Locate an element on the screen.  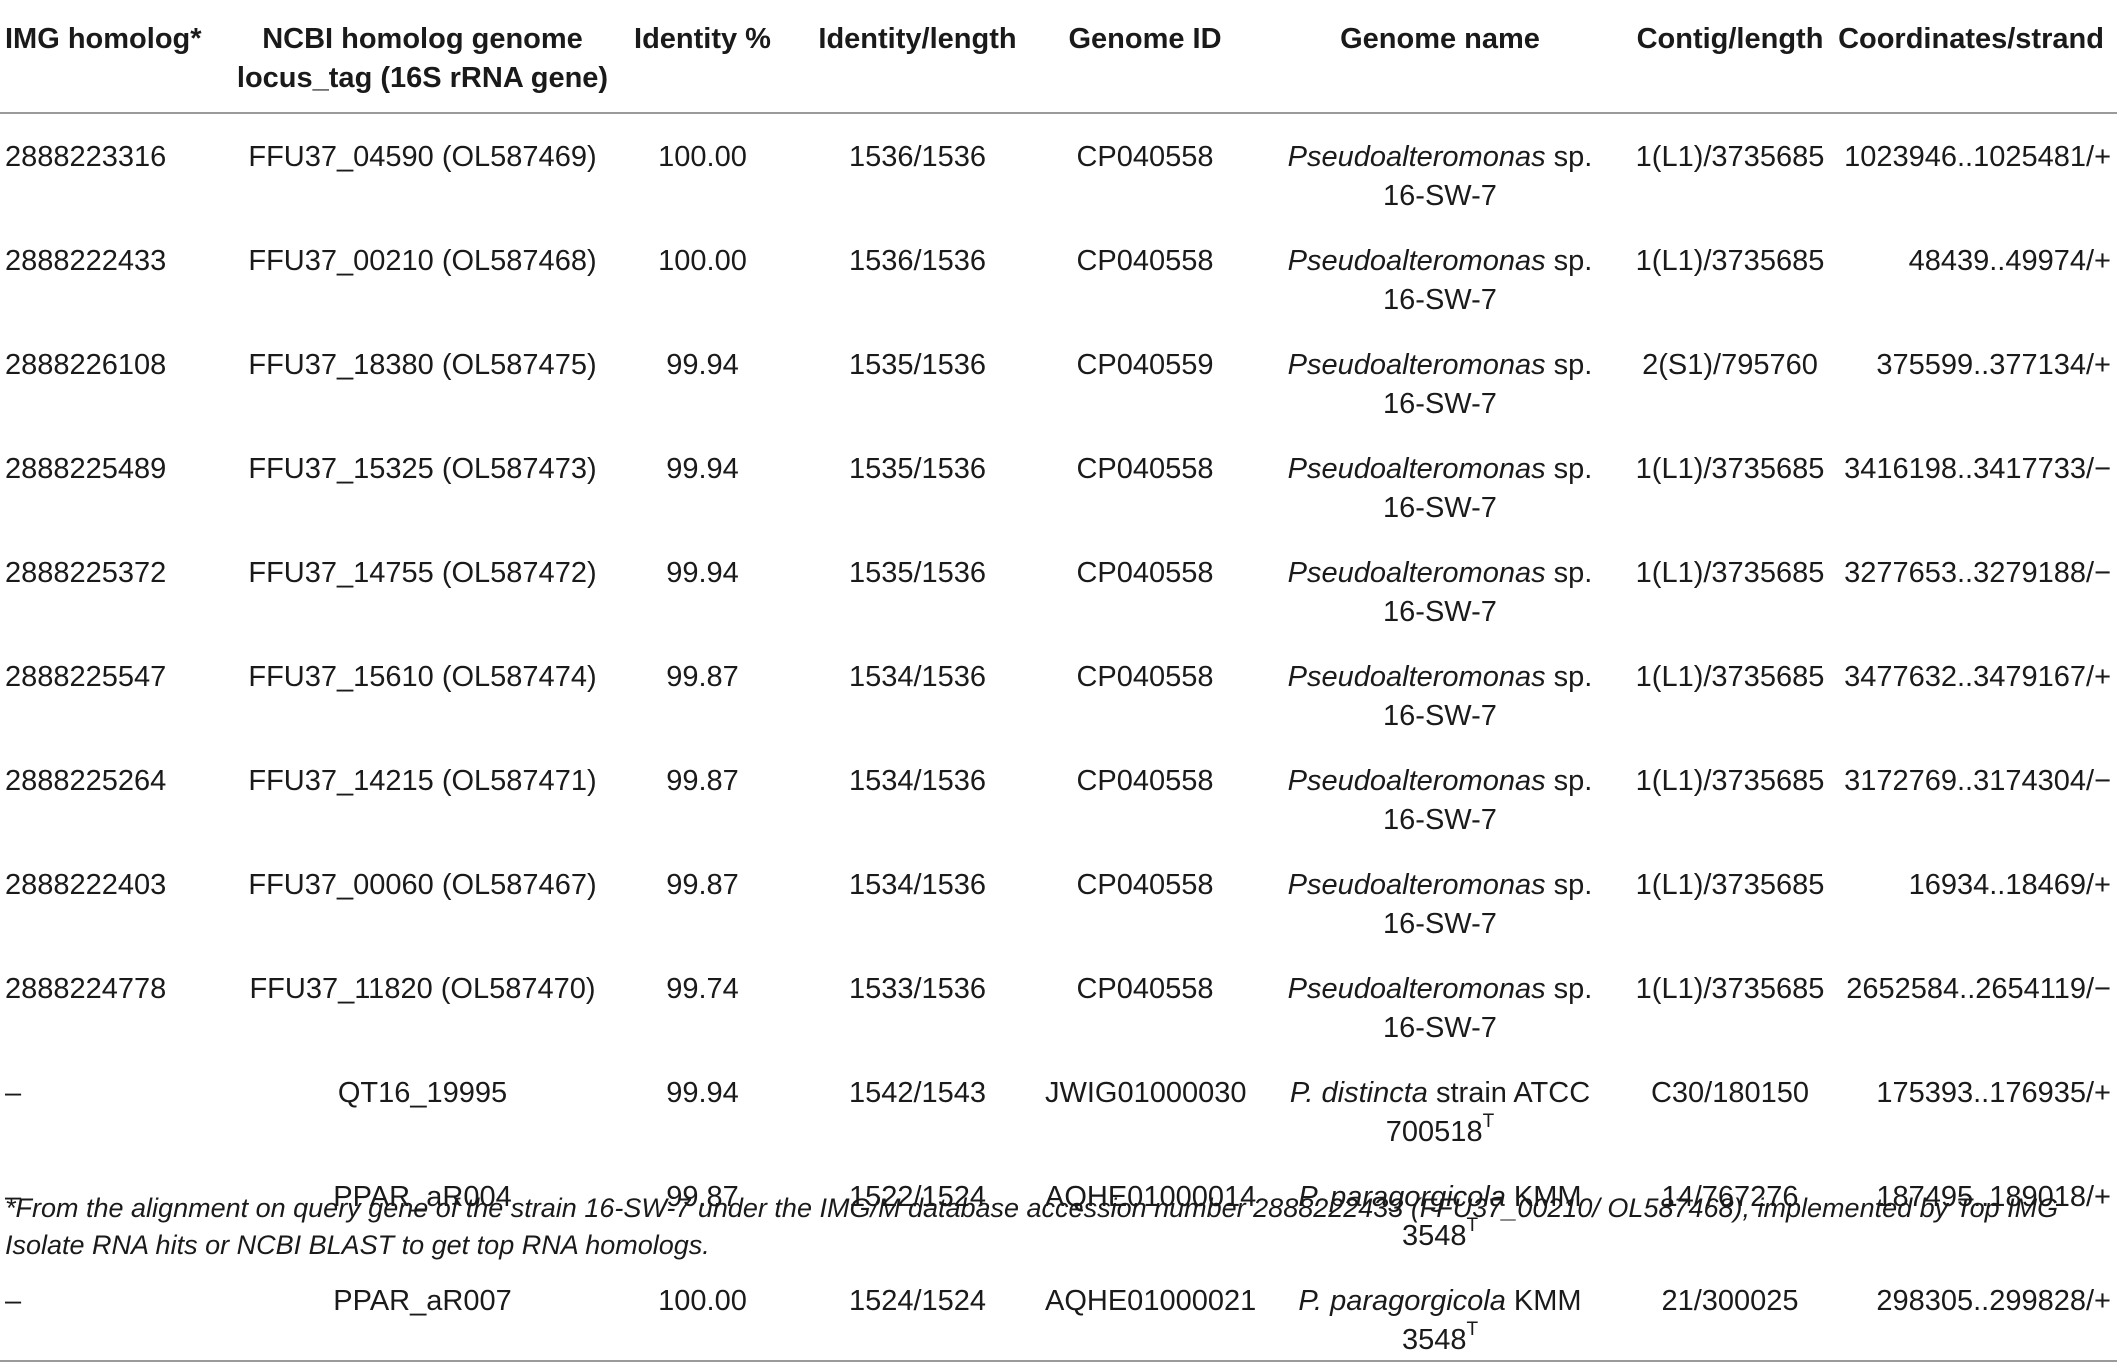
cell-coordinates: 187495..189018/+ is located at coordinates (1993, 1197).